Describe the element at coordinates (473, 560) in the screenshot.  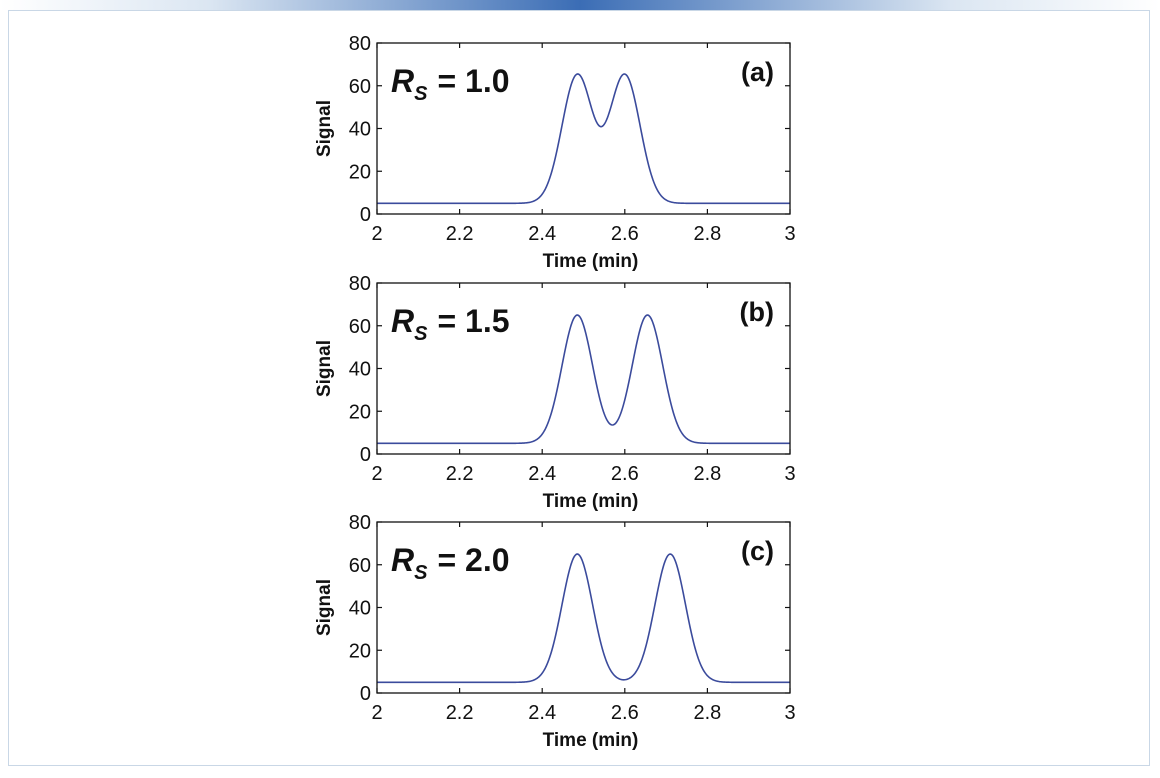
I see `resolution-value: = 2.0` at that location.